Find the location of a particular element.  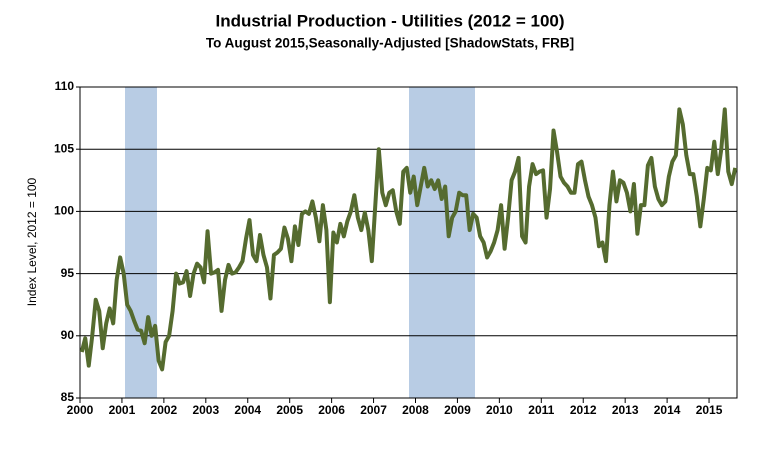

x-tick-label: 2005 is located at coordinates (289, 410).